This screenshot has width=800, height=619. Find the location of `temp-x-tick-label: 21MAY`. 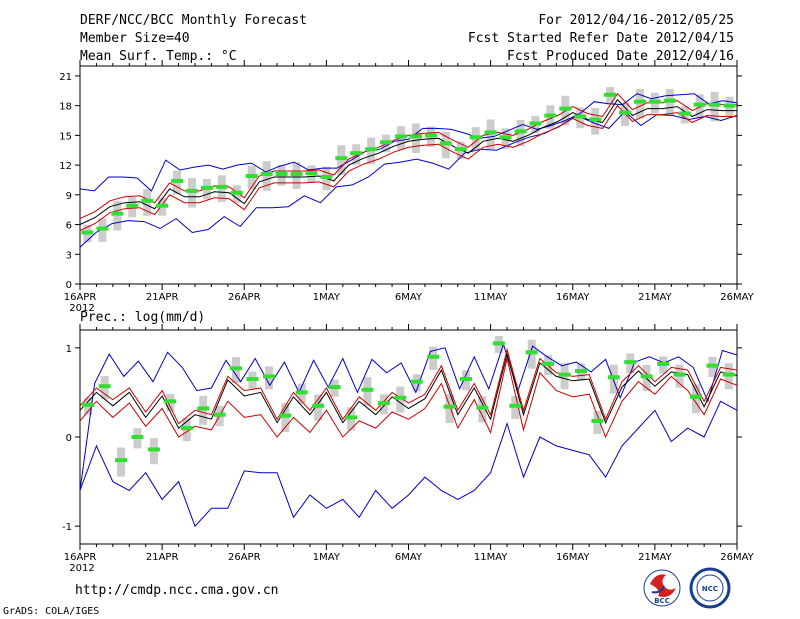

temp-x-tick-label: 21MAY is located at coordinates (655, 297).